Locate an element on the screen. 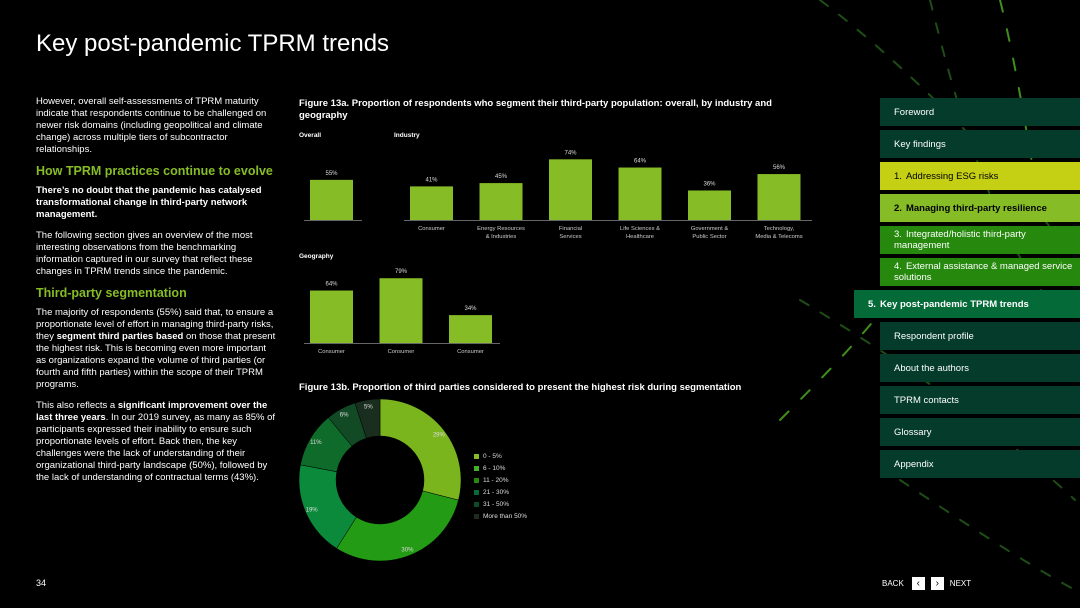  legend-item: 6 - 10% is located at coordinates (500, 468).